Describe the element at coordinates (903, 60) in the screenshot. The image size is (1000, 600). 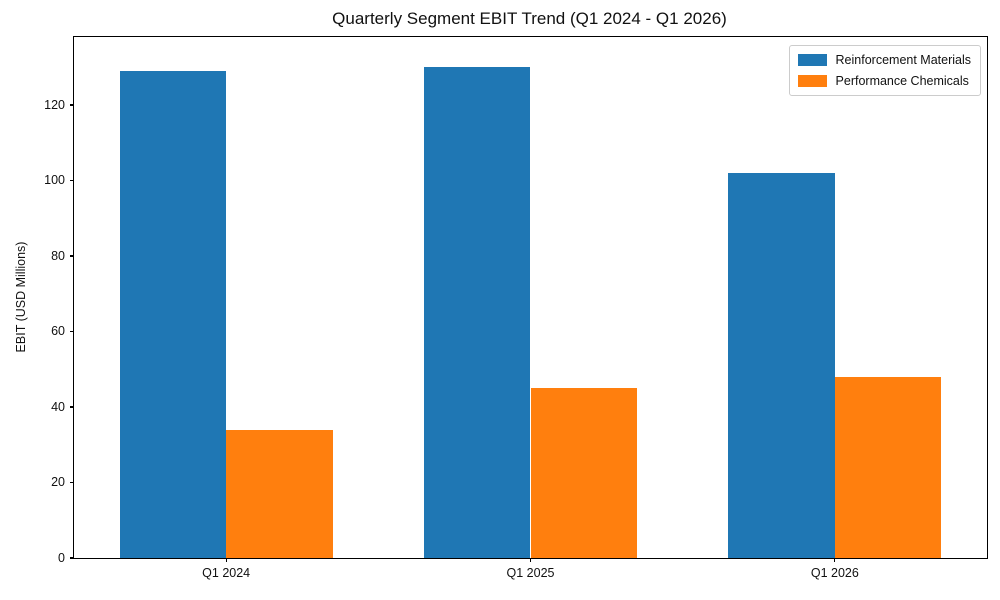
I see `legend-label: Reinforcement Materials` at that location.